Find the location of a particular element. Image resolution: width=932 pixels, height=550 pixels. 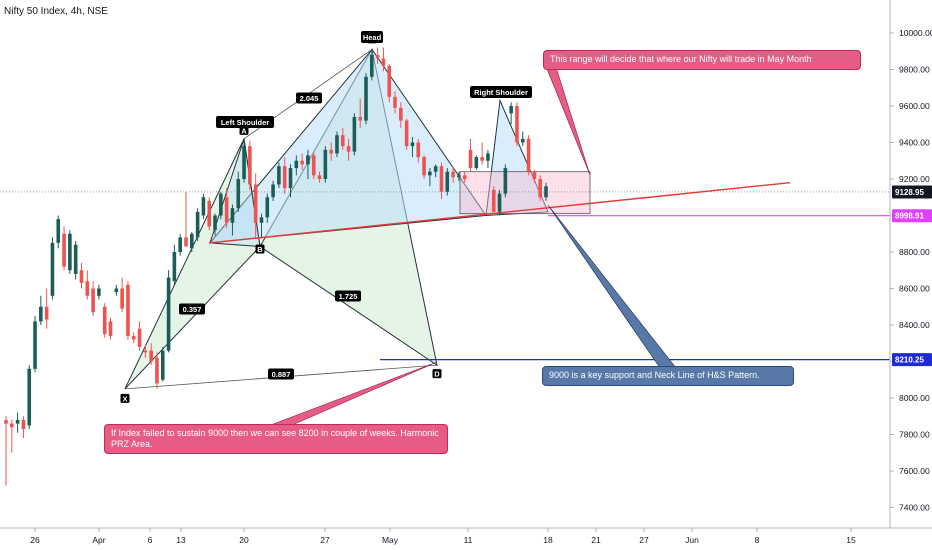

point-label-a: A is located at coordinates (244, 130).